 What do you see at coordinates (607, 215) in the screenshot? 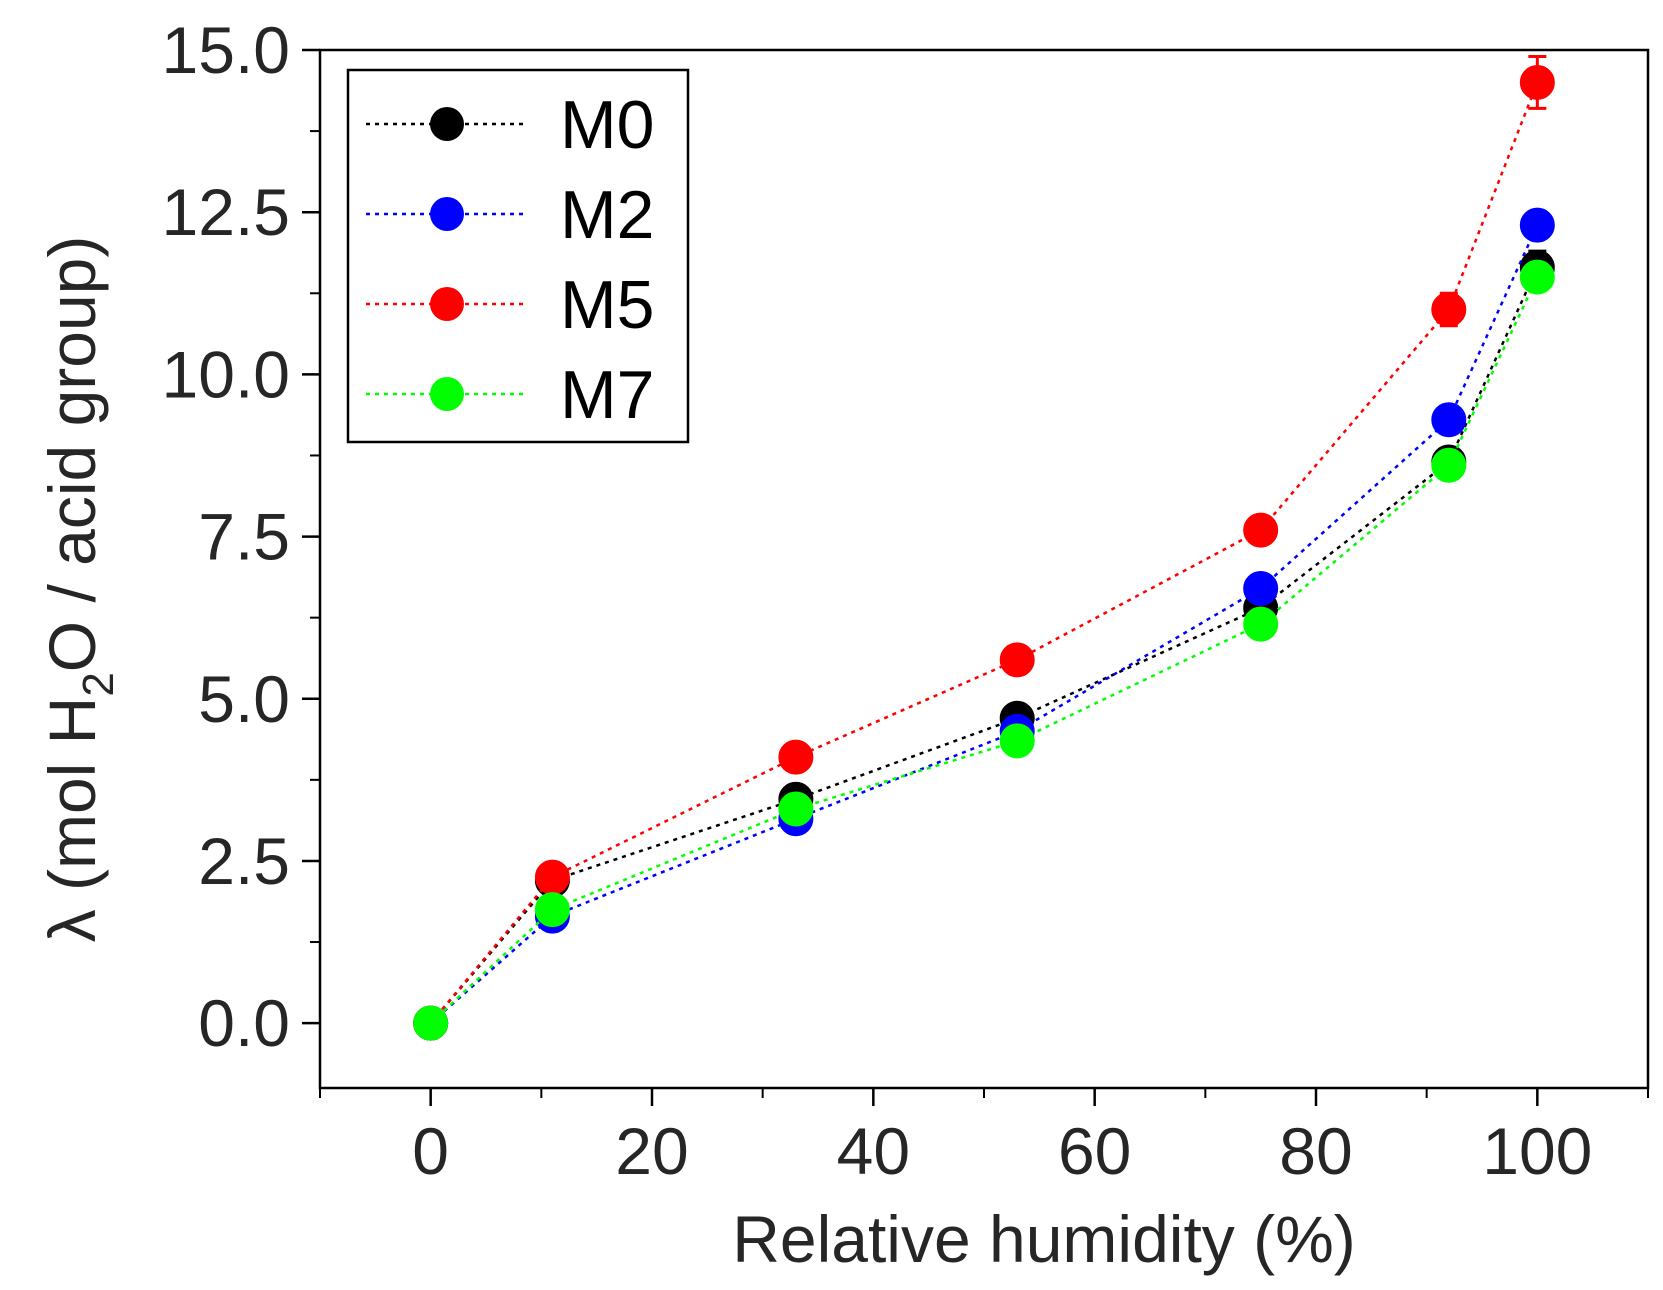
I see `legend-label: M2` at bounding box center [607, 215].